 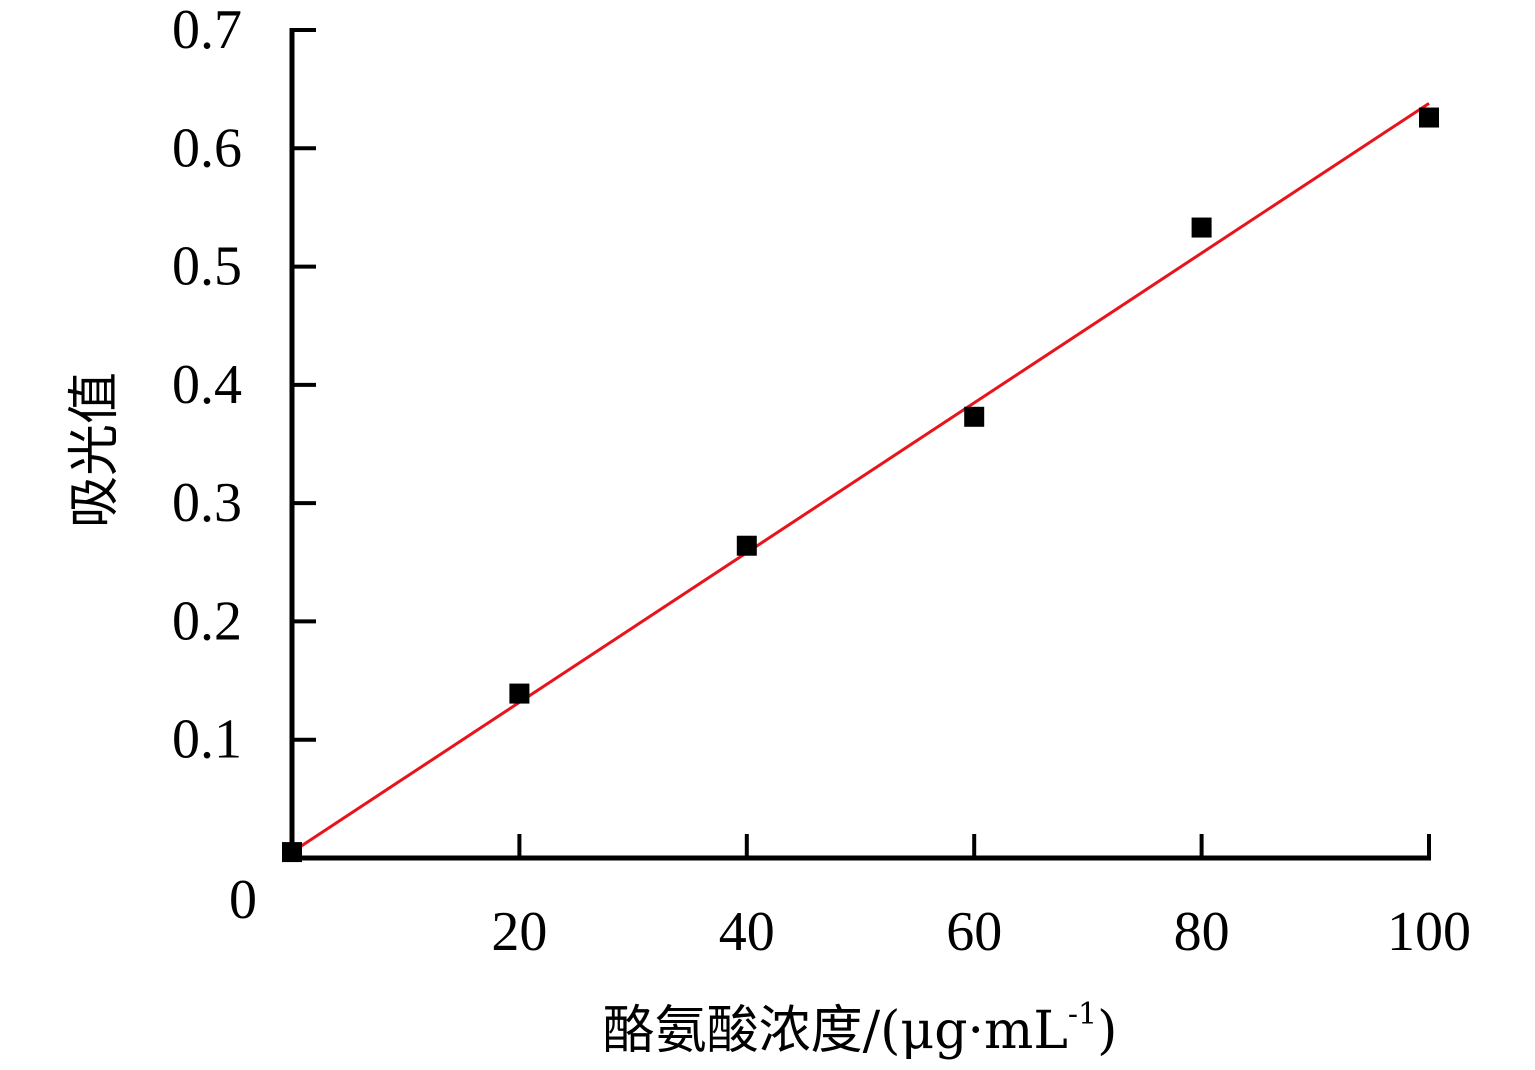 What do you see at coordinates (207, 621) in the screenshot?
I see `y-tick-label: 0.2` at bounding box center [207, 621].